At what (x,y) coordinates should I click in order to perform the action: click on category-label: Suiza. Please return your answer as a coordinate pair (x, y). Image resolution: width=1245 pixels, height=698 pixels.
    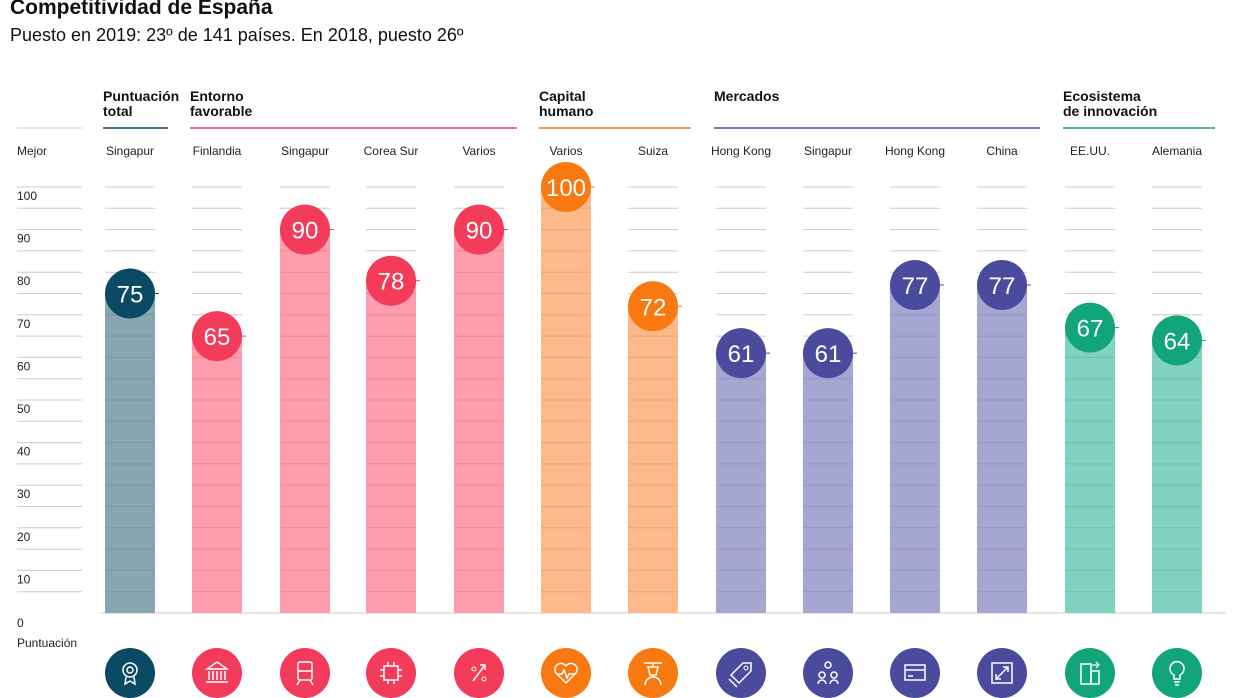
    Looking at the image, I should click on (653, 151).